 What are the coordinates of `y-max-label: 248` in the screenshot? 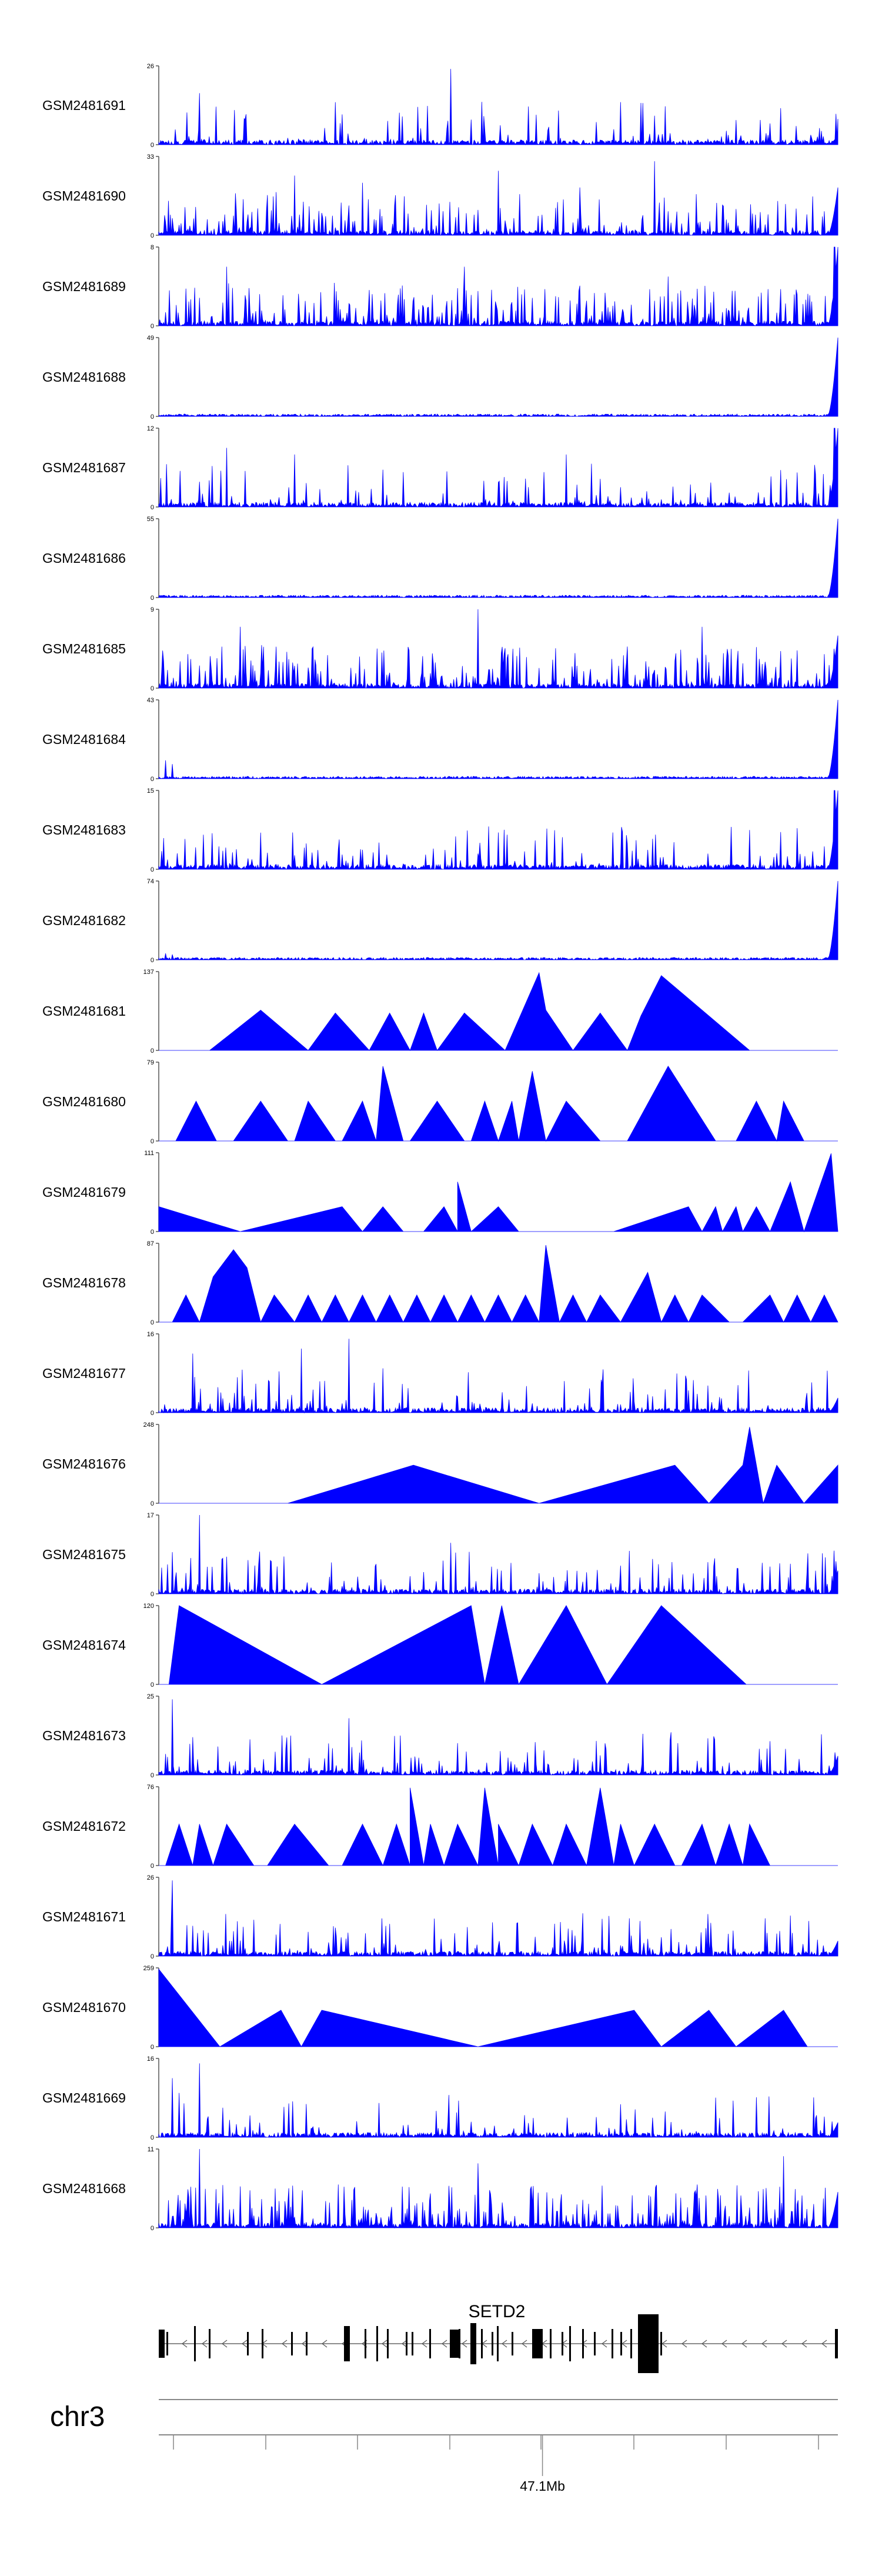 It's located at (148, 1425).